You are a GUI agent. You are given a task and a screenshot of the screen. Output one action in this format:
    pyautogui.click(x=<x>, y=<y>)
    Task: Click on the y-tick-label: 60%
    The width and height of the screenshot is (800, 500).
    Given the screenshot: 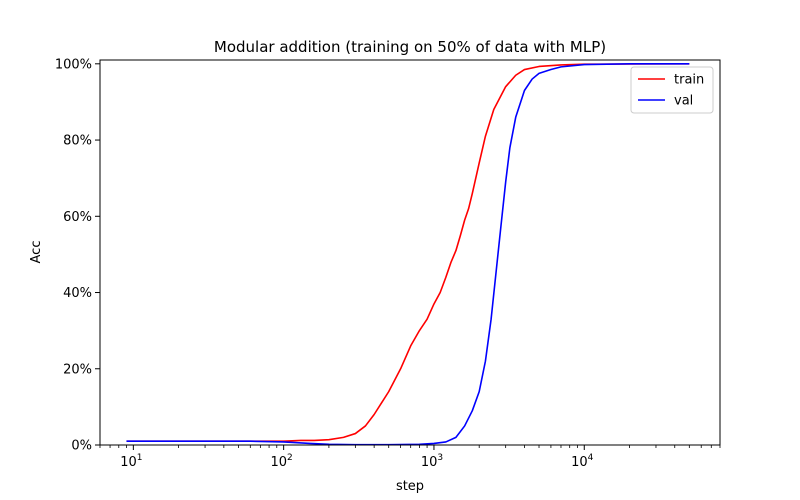 What is the action you would take?
    pyautogui.click(x=77, y=217)
    